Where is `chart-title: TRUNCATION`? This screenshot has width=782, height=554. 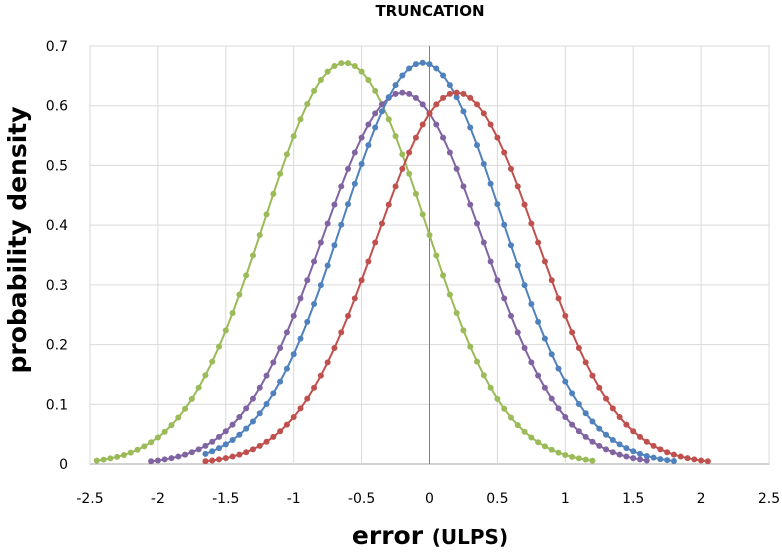
chart-title: TRUNCATION is located at coordinates (429, 11).